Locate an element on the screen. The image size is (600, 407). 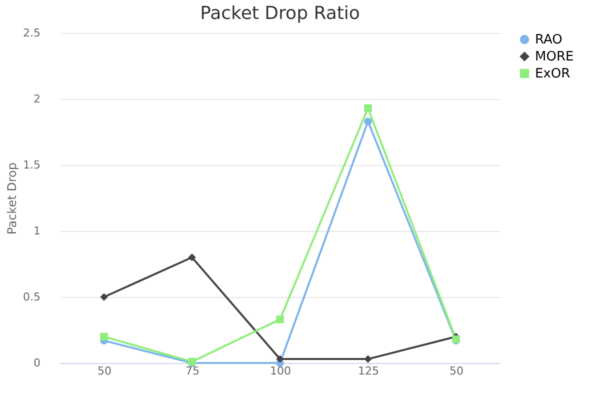
y-tick-label: 1 is located at coordinates (37, 231).